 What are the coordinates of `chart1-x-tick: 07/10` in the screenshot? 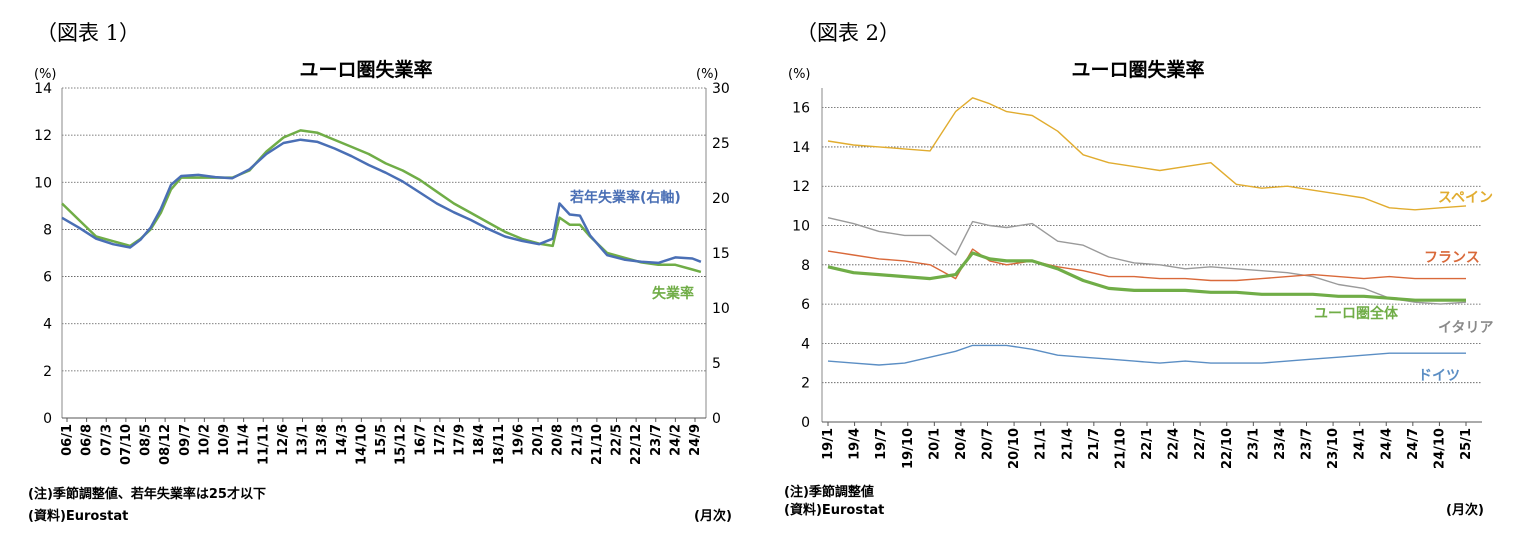 It's located at (126, 444).